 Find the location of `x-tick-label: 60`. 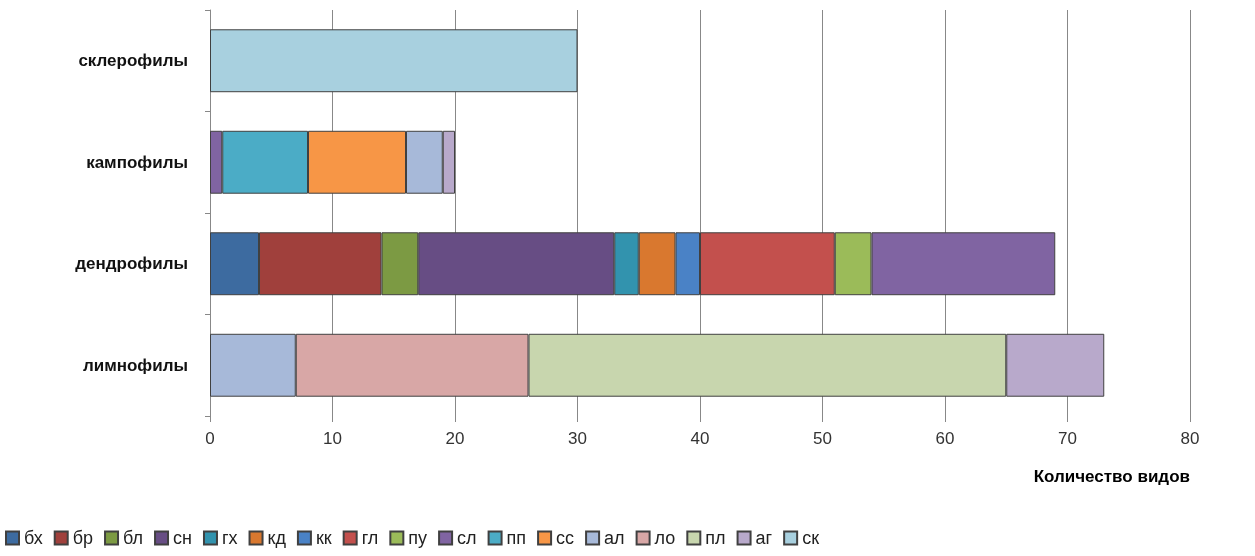

x-tick-label: 60 is located at coordinates (945, 438).